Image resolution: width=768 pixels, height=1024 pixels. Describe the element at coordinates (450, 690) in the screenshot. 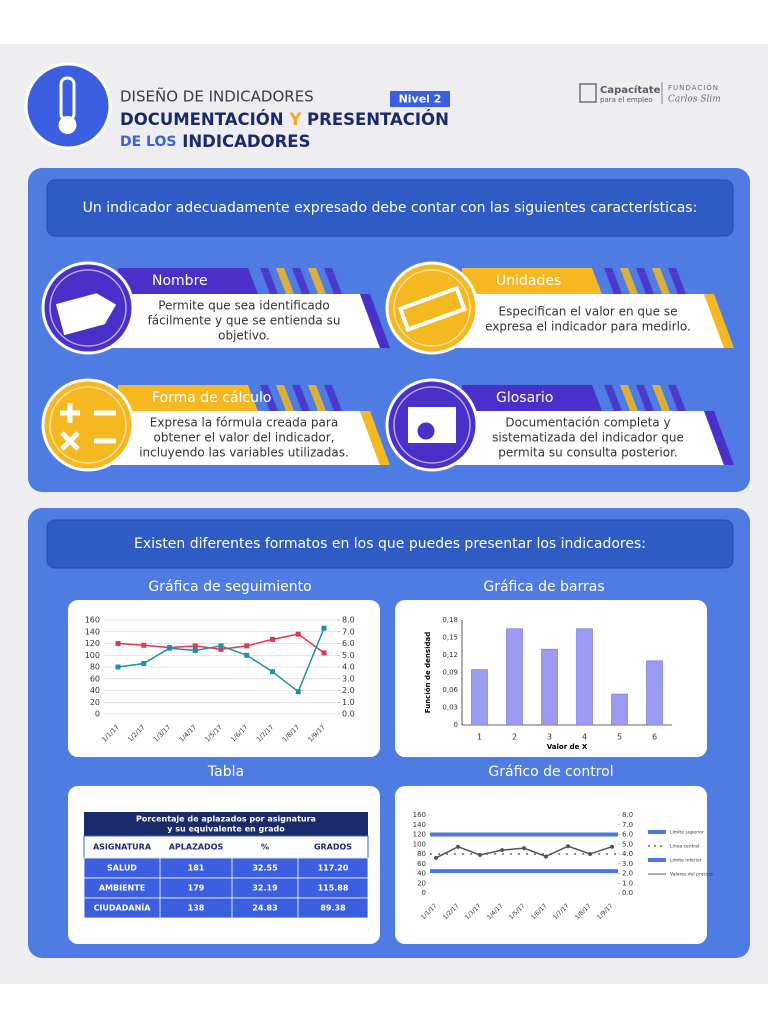

I see `y-tick-label: 0,06` at that location.